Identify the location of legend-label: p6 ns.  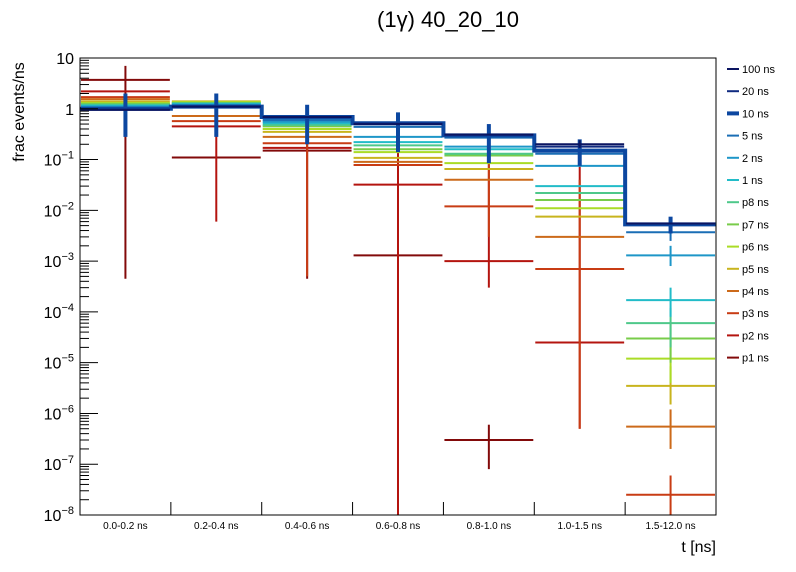
(755, 248).